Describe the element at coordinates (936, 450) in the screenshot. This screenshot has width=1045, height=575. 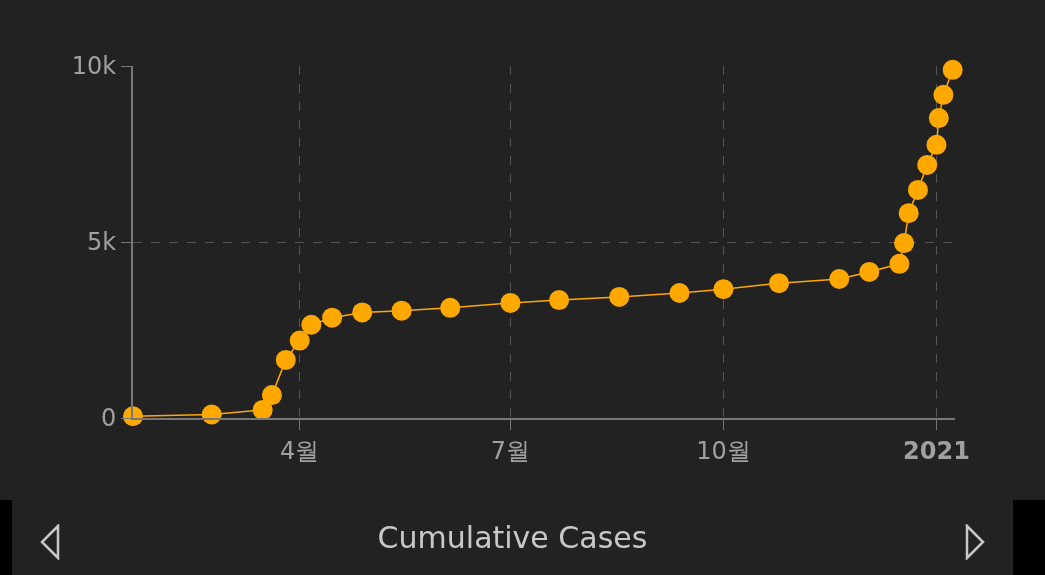
I see `x-tick-label: 2021` at that location.